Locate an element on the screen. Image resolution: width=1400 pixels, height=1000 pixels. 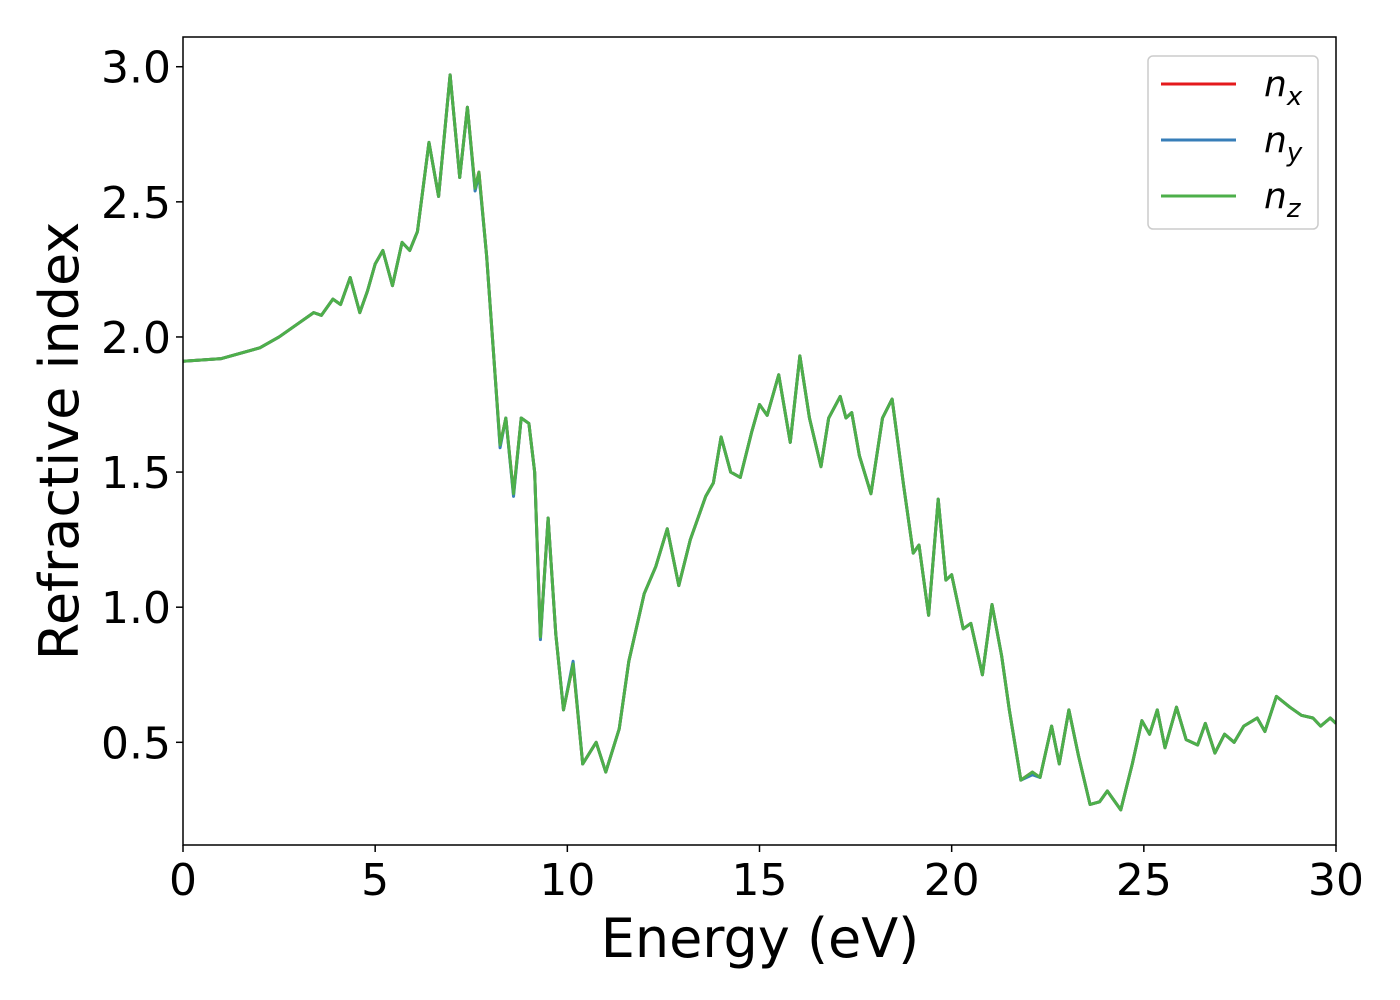
x-tick-label: 10 is located at coordinates (567, 880).